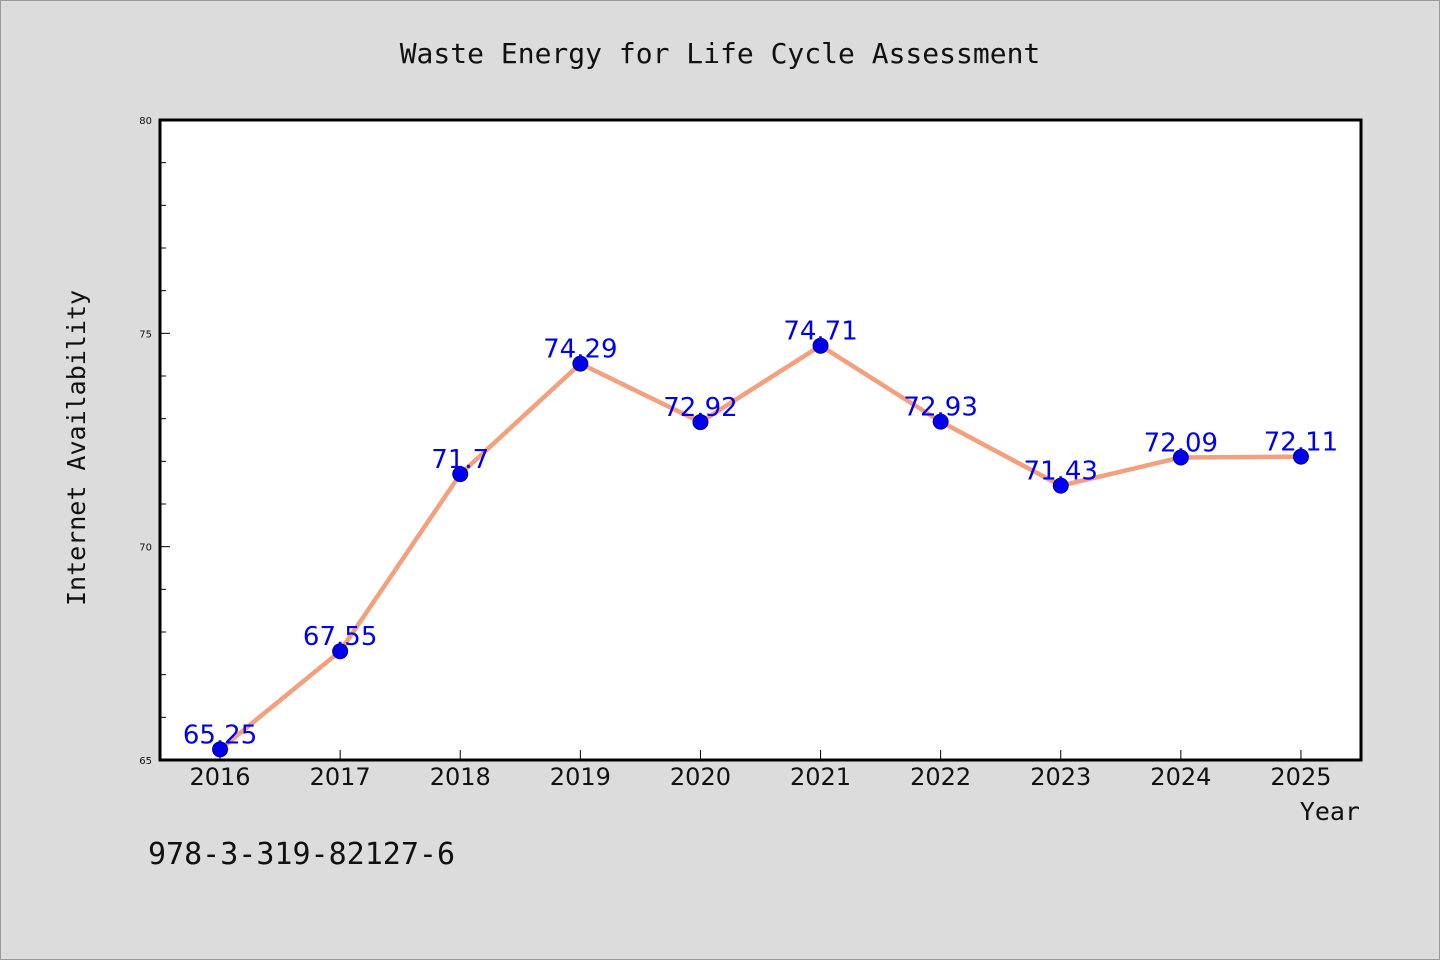 Image resolution: width=1440 pixels, height=960 pixels. What do you see at coordinates (145, 548) in the screenshot?
I see `y-tick-label: 70` at bounding box center [145, 548].